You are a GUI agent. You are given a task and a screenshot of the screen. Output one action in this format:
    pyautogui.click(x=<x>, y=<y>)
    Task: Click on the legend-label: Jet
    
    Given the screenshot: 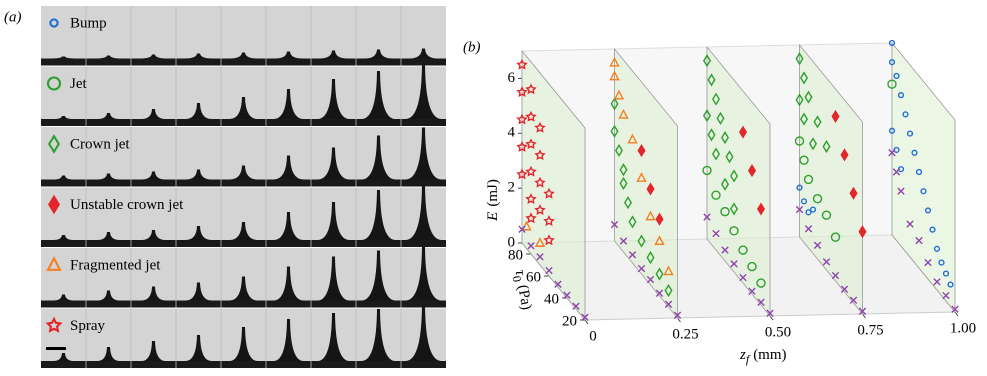 What is the action you would take?
    pyautogui.click(x=78, y=84)
    